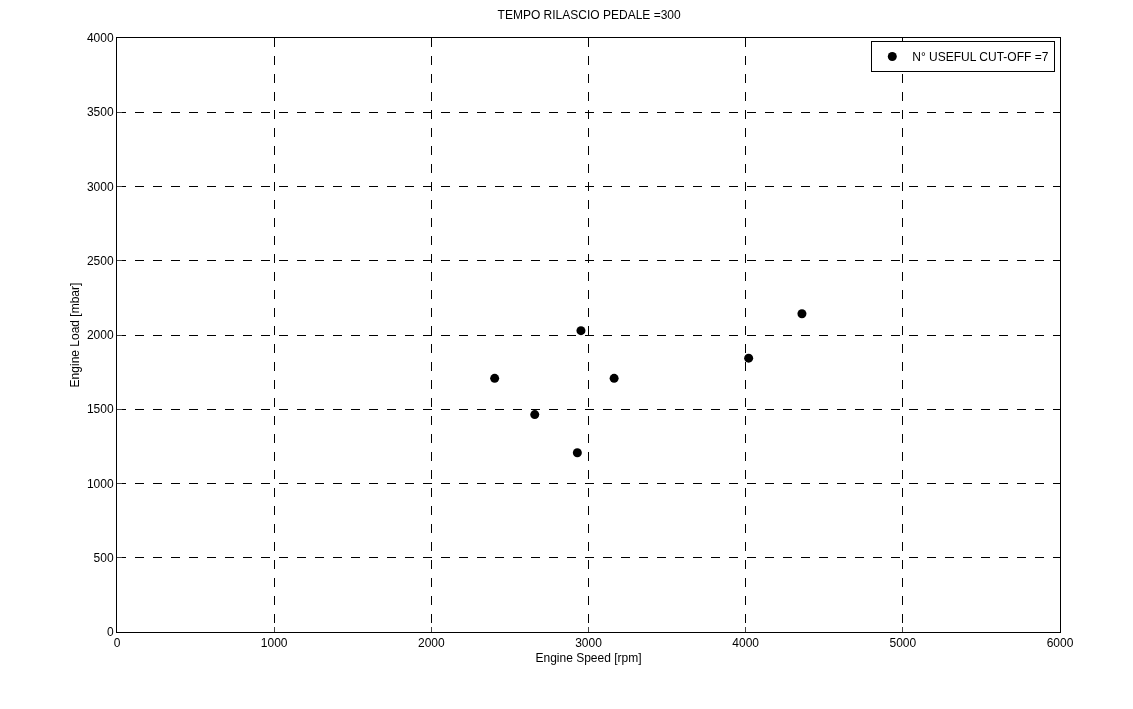 The image size is (1133, 709). I want to click on y-tick-label: 500, so click(103, 557).